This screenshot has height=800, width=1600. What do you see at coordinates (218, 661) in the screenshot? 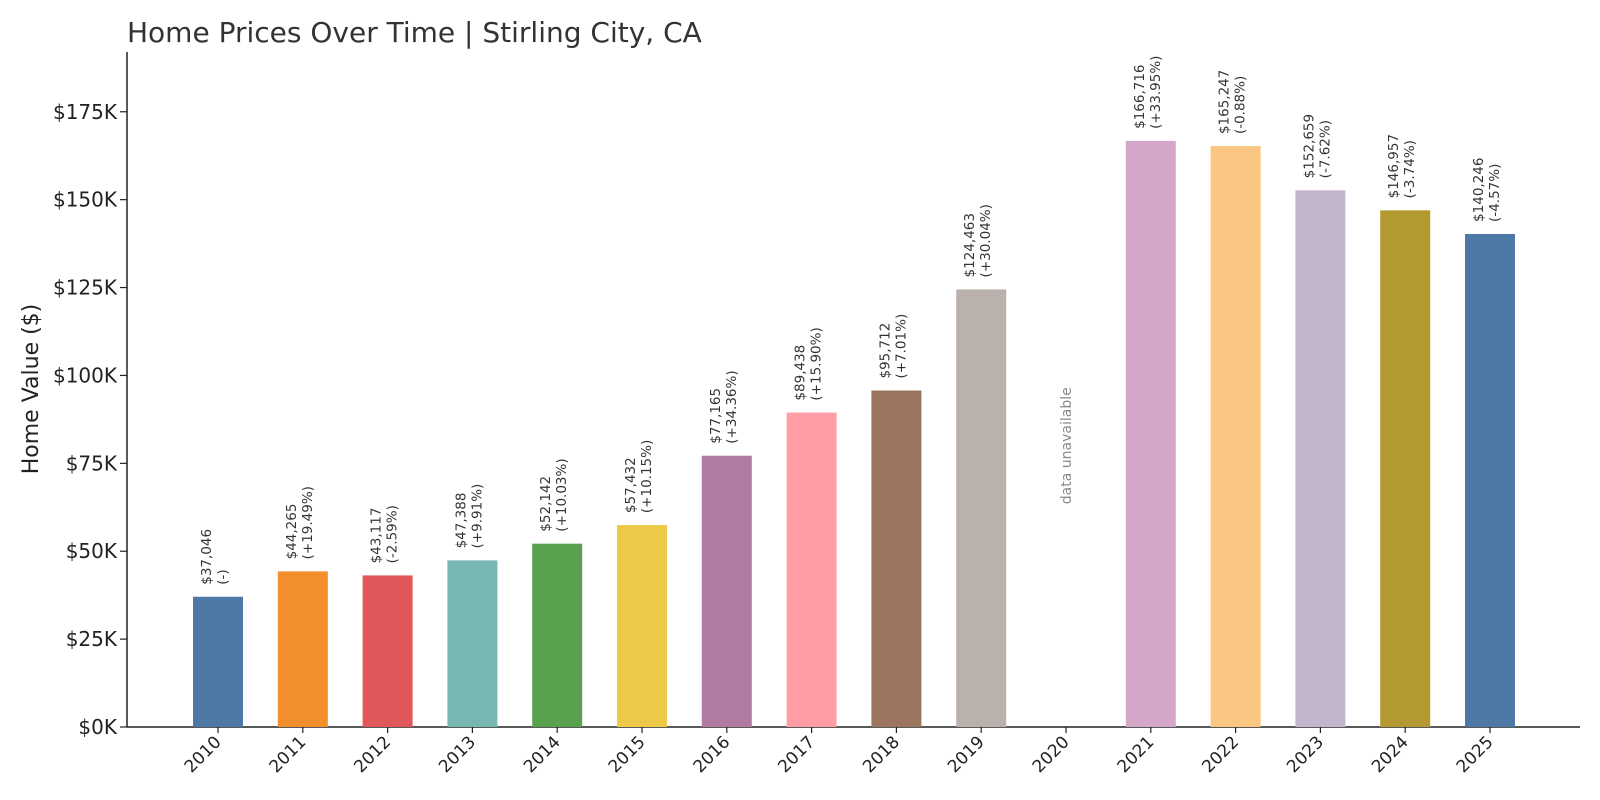
I see `bar-2010` at bounding box center [218, 661].